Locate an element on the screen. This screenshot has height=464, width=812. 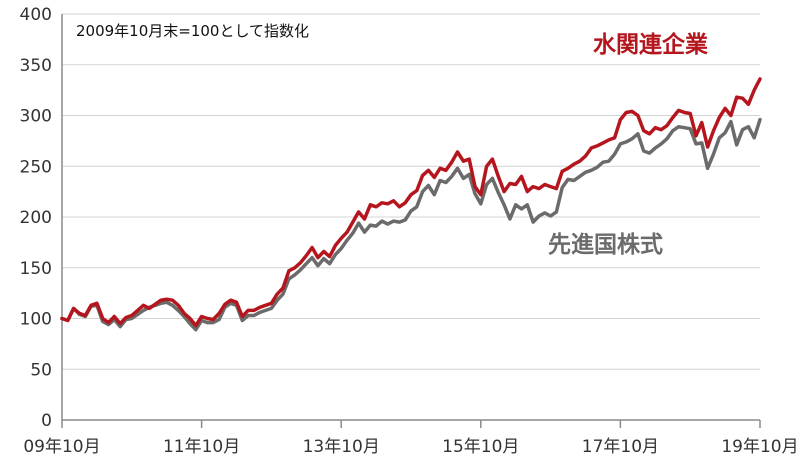
x-tick-label: 19年10月 is located at coordinates (759, 447).